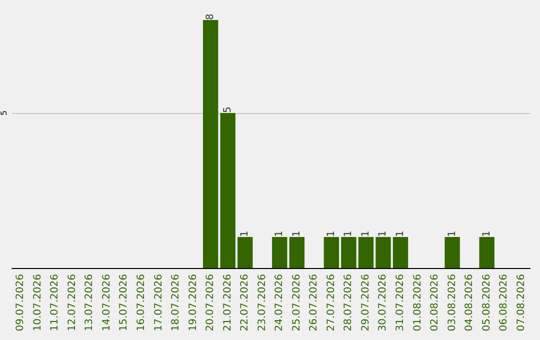 The width and height of the screenshot is (540, 340). Describe the element at coordinates (141, 303) in the screenshot. I see `x-tick-label: 16.07.2026` at that location.